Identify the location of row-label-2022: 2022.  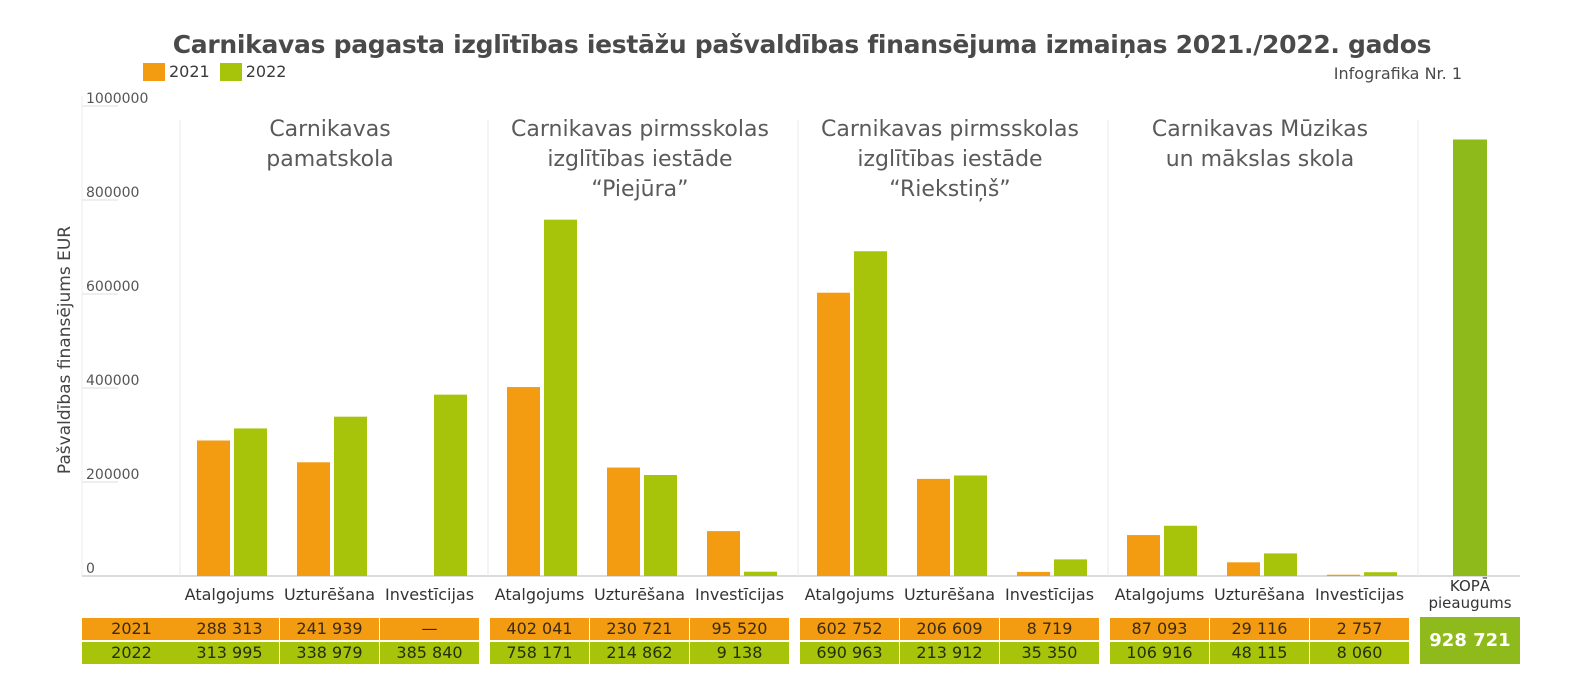
(131, 653).